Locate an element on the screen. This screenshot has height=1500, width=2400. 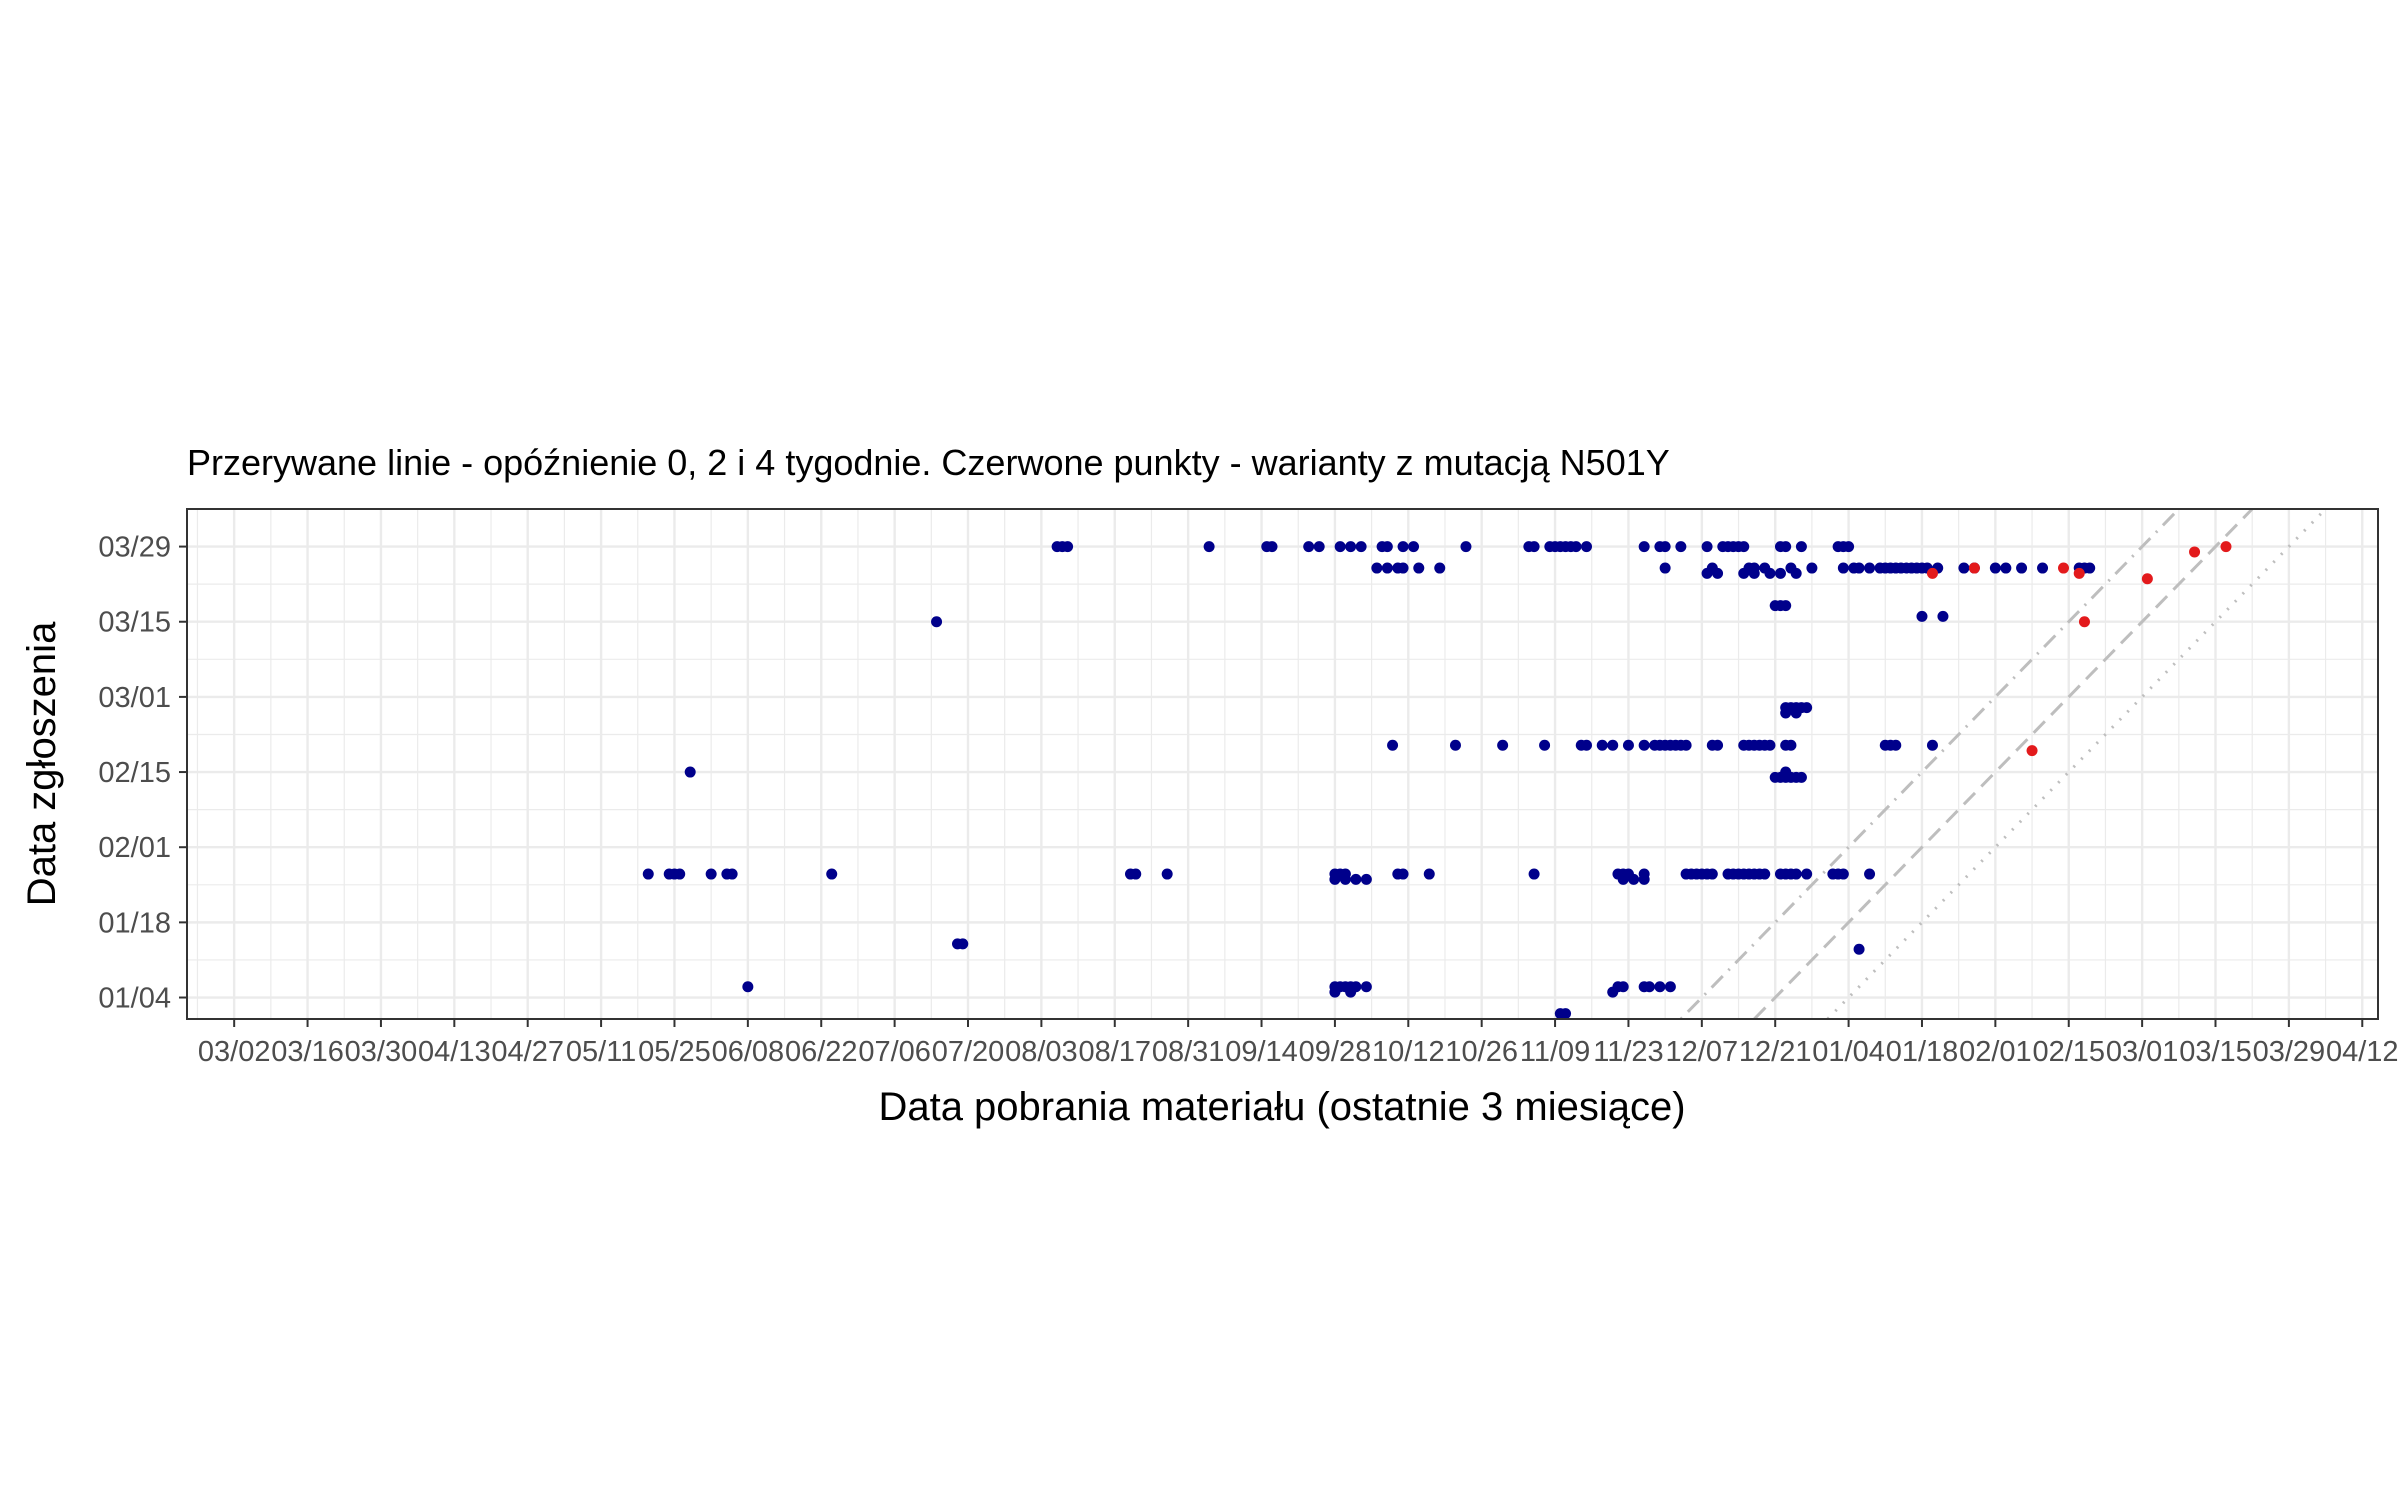
x-tick-label: 12/07 is located at coordinates (1702, 1052).